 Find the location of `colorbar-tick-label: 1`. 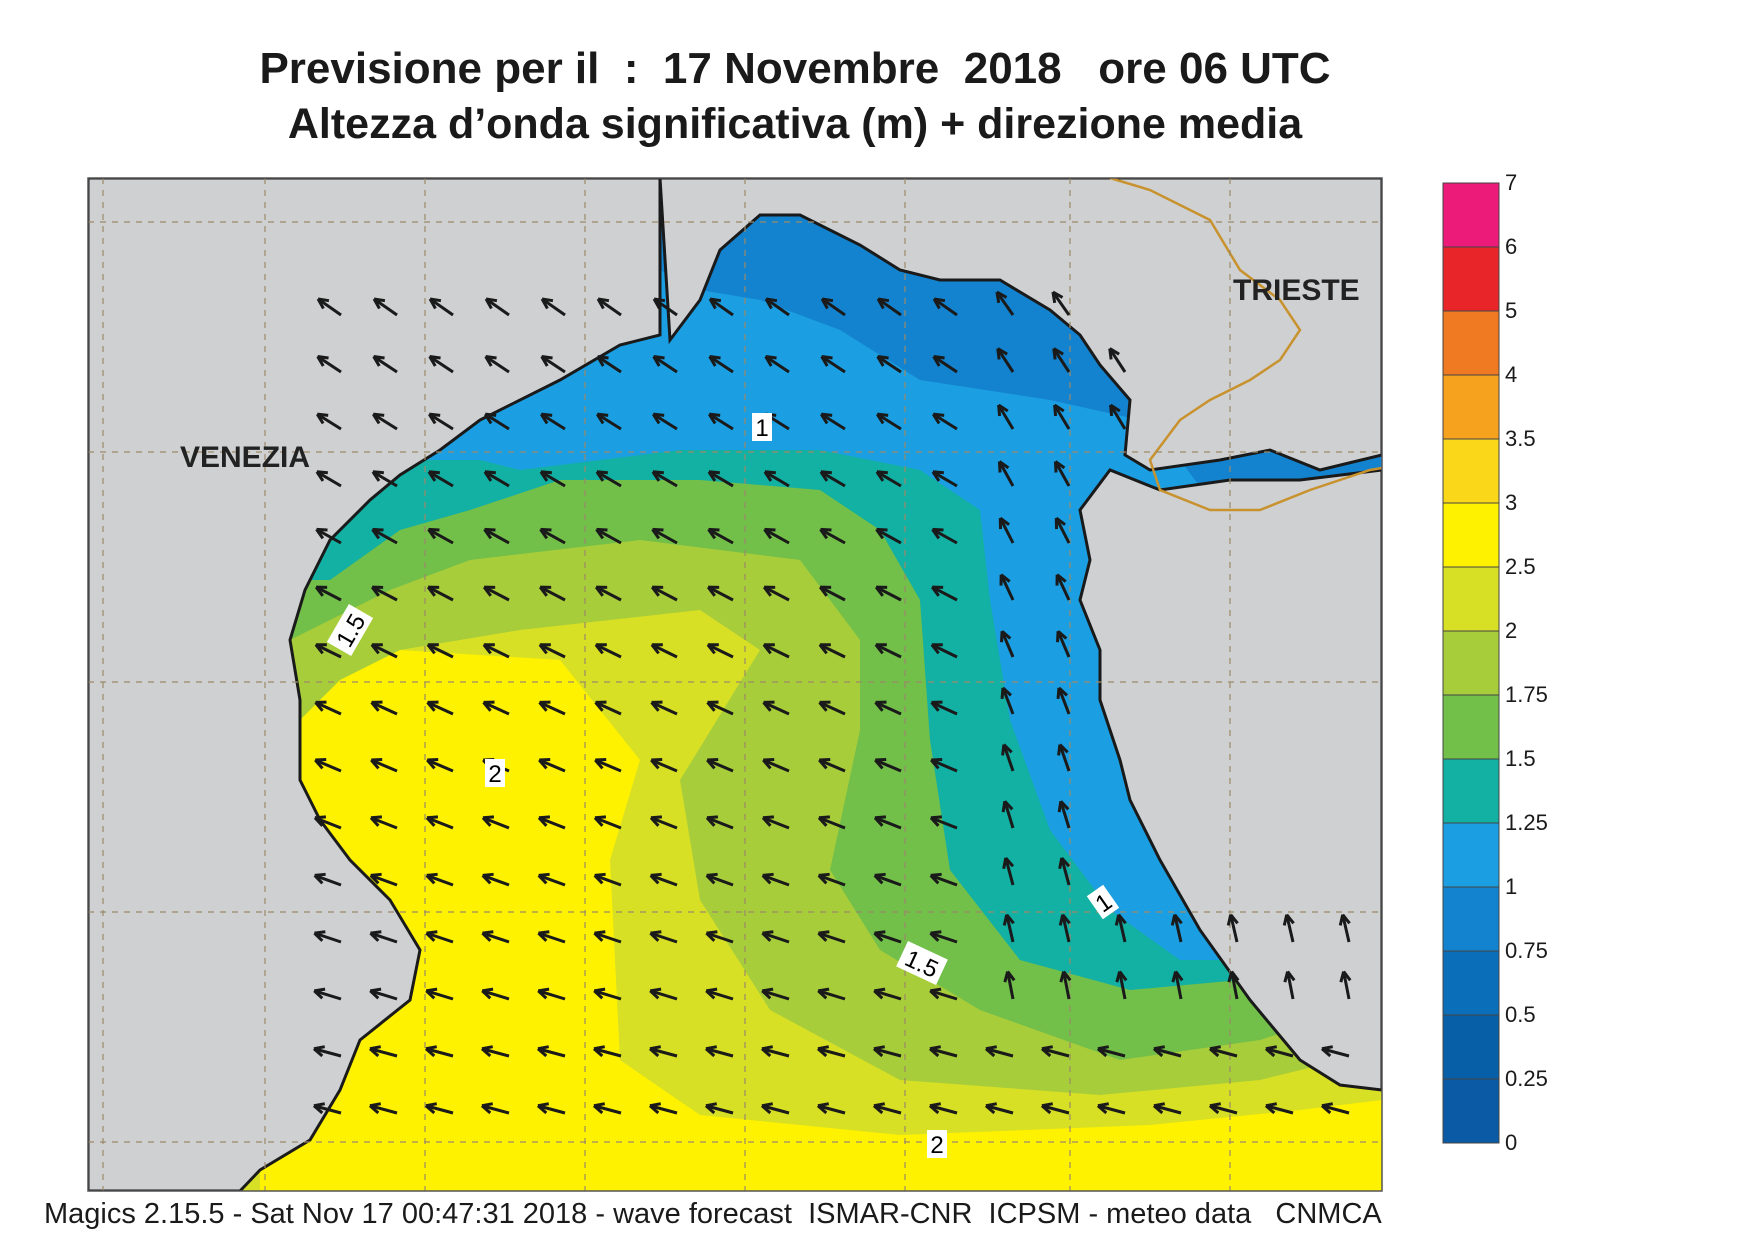

colorbar-tick-label: 1 is located at coordinates (1511, 886).